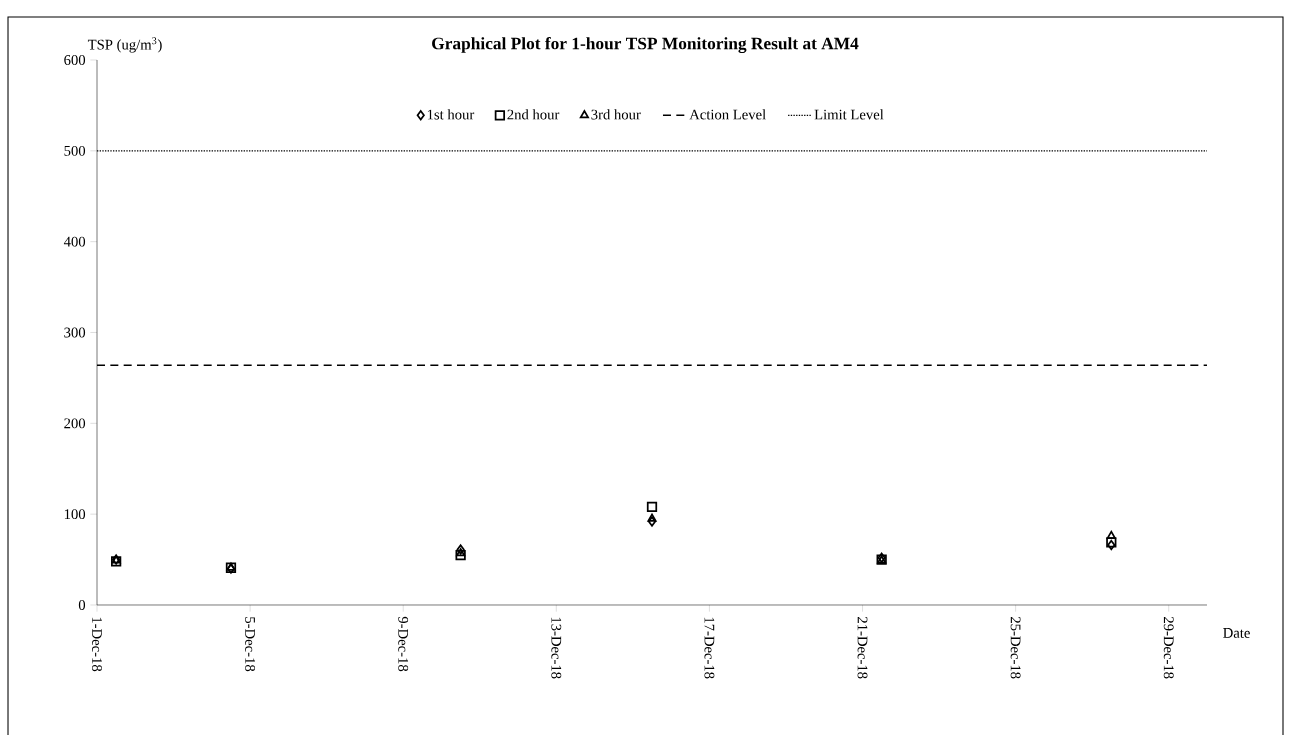  What do you see at coordinates (75, 514) in the screenshot?
I see `y-tick-label: 100` at bounding box center [75, 514].